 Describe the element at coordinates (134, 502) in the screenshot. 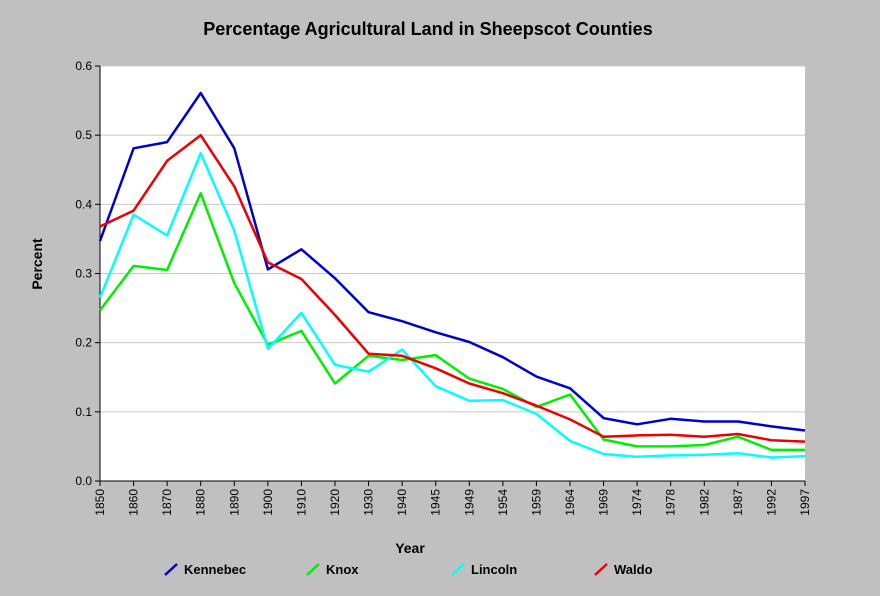

I see `x-tick-label: 1860` at that location.